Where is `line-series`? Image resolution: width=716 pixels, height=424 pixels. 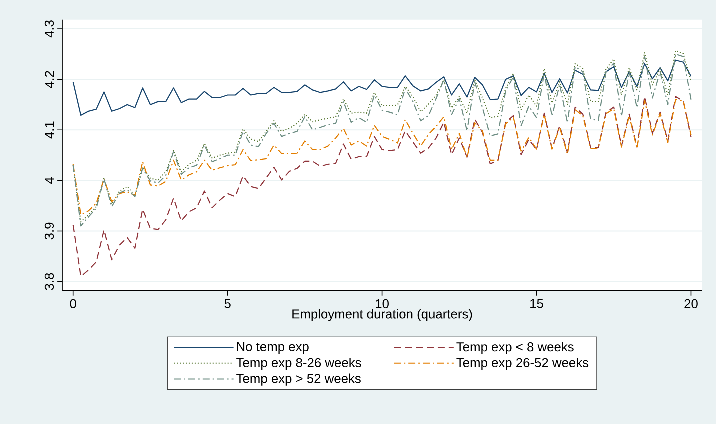
line-series is located at coordinates (382, 88).